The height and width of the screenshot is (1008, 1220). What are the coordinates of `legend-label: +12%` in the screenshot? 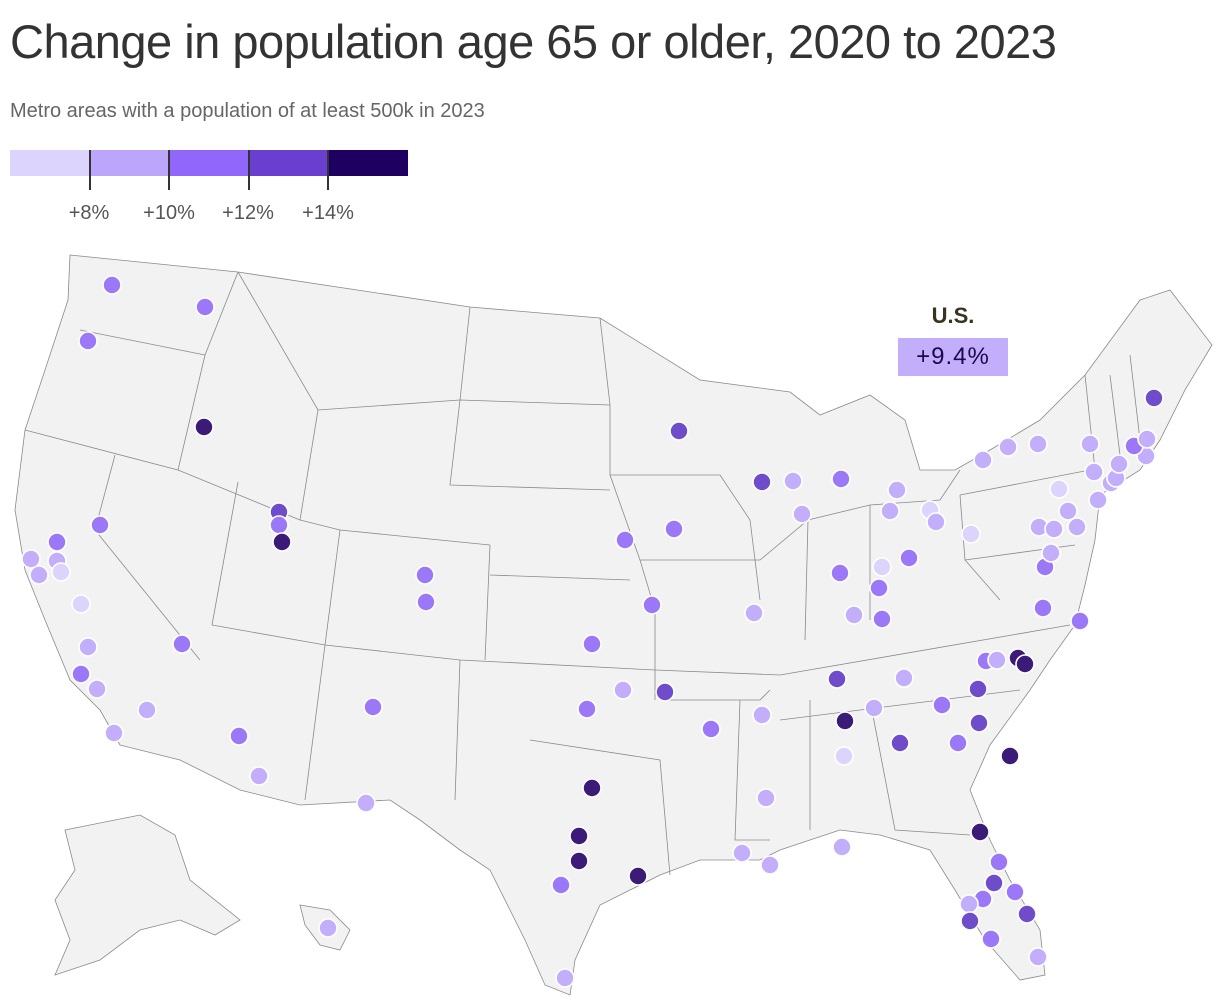 It's located at (248, 213).